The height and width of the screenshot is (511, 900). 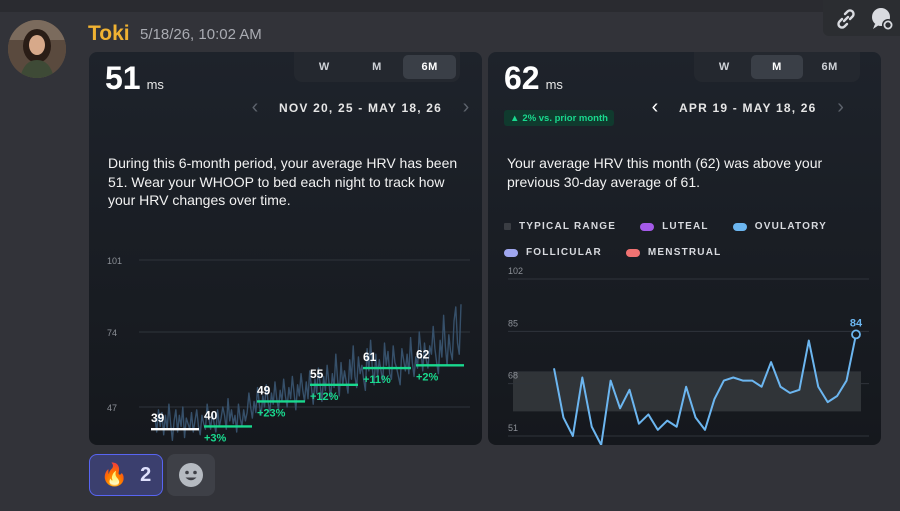 I want to click on monthly-change-label: +2%, so click(x=427, y=377).